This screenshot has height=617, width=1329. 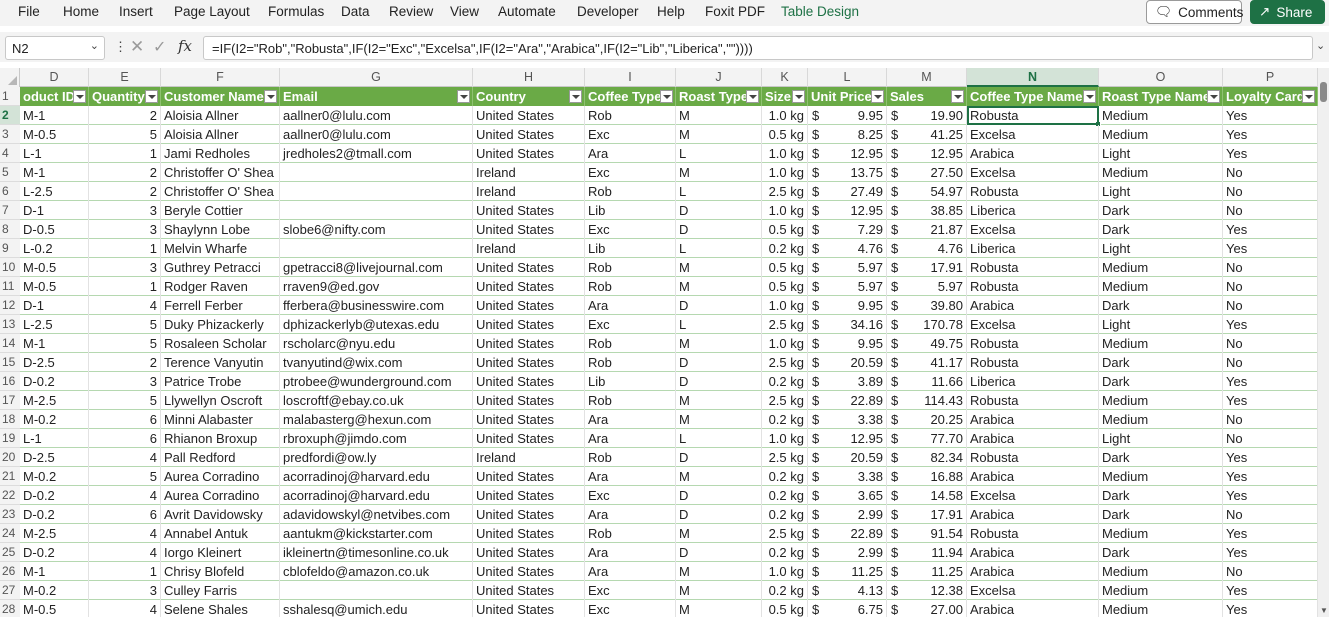 I want to click on cell-l: $12.95, so click(x=847, y=438).